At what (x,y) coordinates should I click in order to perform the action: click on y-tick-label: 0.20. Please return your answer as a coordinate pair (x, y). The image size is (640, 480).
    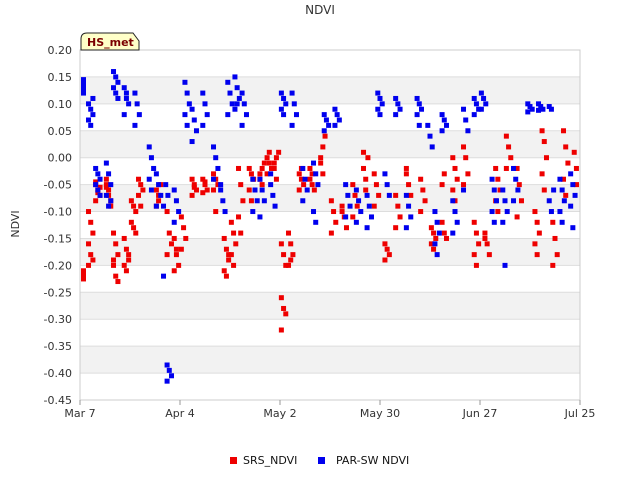
    Looking at the image, I should click on (60, 50).